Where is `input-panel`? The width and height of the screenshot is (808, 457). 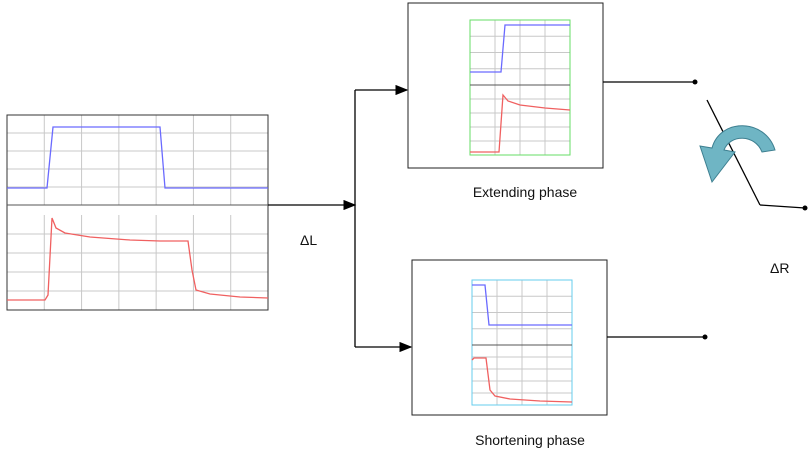
input-panel is located at coordinates (137, 212).